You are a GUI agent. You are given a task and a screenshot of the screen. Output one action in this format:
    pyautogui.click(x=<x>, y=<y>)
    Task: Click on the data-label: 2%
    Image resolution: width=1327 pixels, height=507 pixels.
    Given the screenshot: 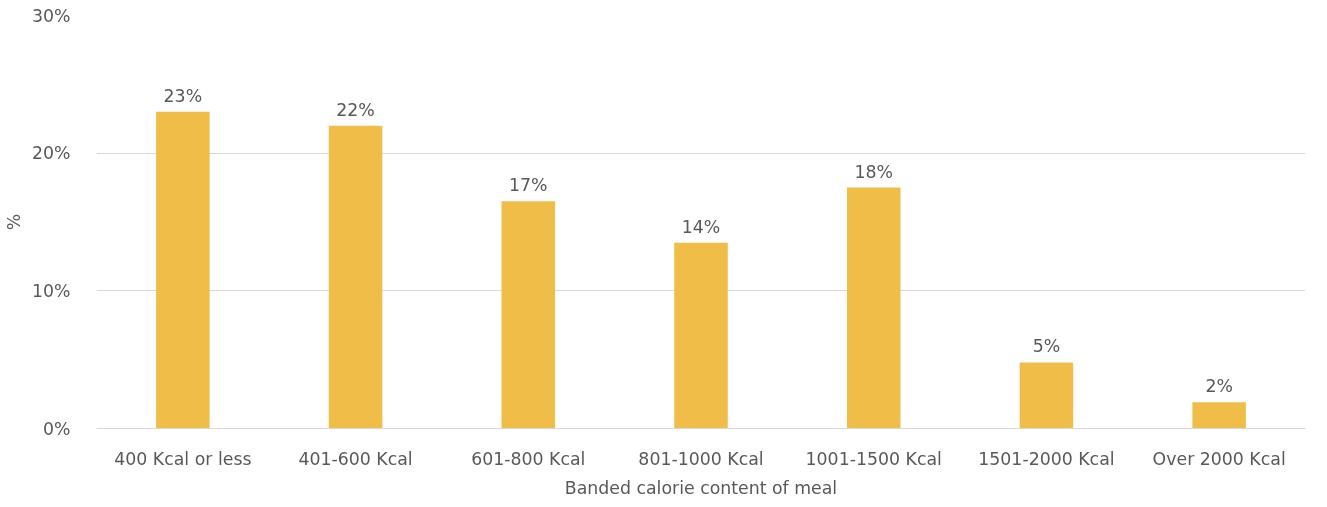 What is the action you would take?
    pyautogui.click(x=1219, y=386)
    